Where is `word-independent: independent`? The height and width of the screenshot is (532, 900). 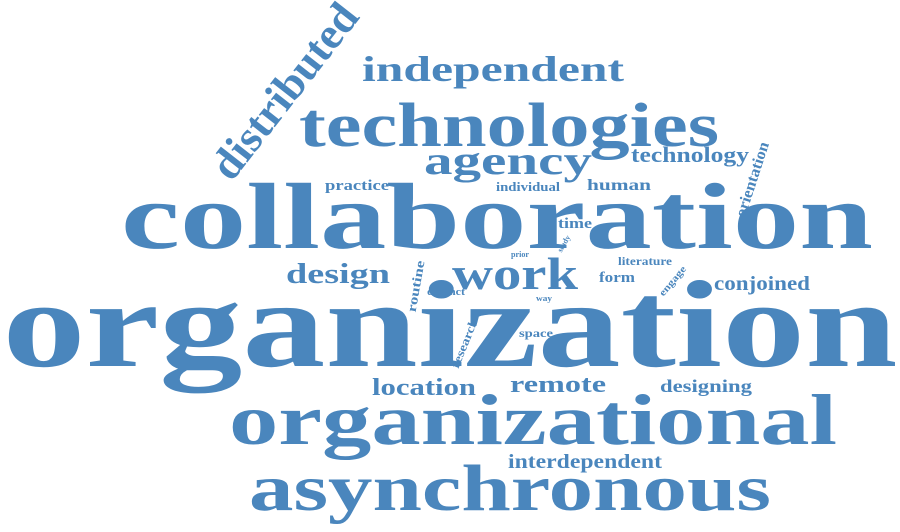
word-independent: independent is located at coordinates (493, 69).